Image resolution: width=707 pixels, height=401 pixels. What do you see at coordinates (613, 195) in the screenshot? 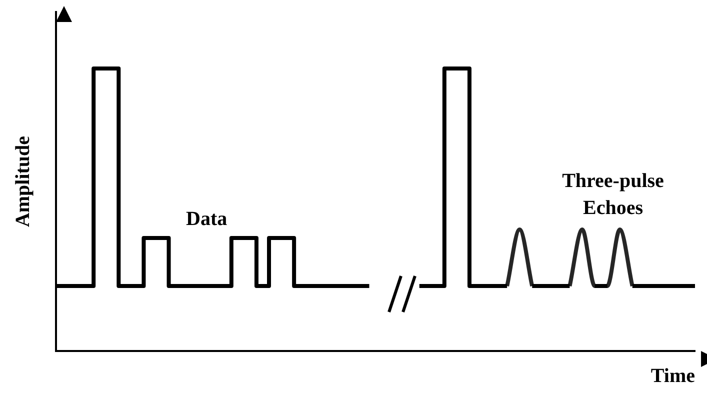
I see `annotation: Three-pulse Echoes` at bounding box center [613, 195].